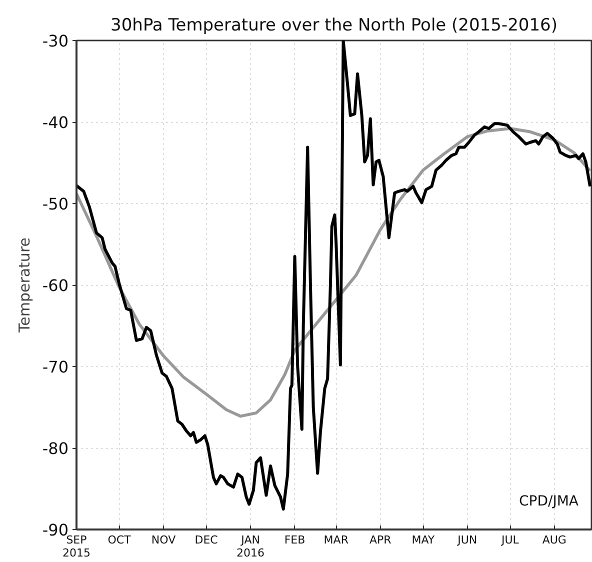  Describe the element at coordinates (24, 285) in the screenshot. I see `y-axis-title: Temperature` at that location.